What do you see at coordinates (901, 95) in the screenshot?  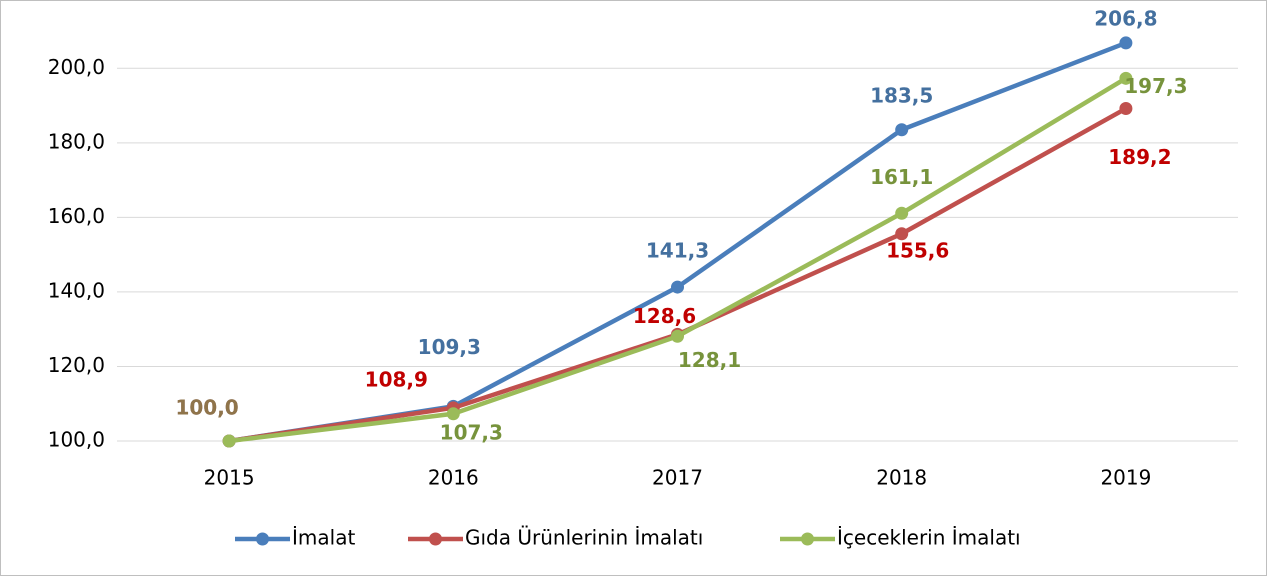 I see `data-label: 183,5` at bounding box center [901, 95].